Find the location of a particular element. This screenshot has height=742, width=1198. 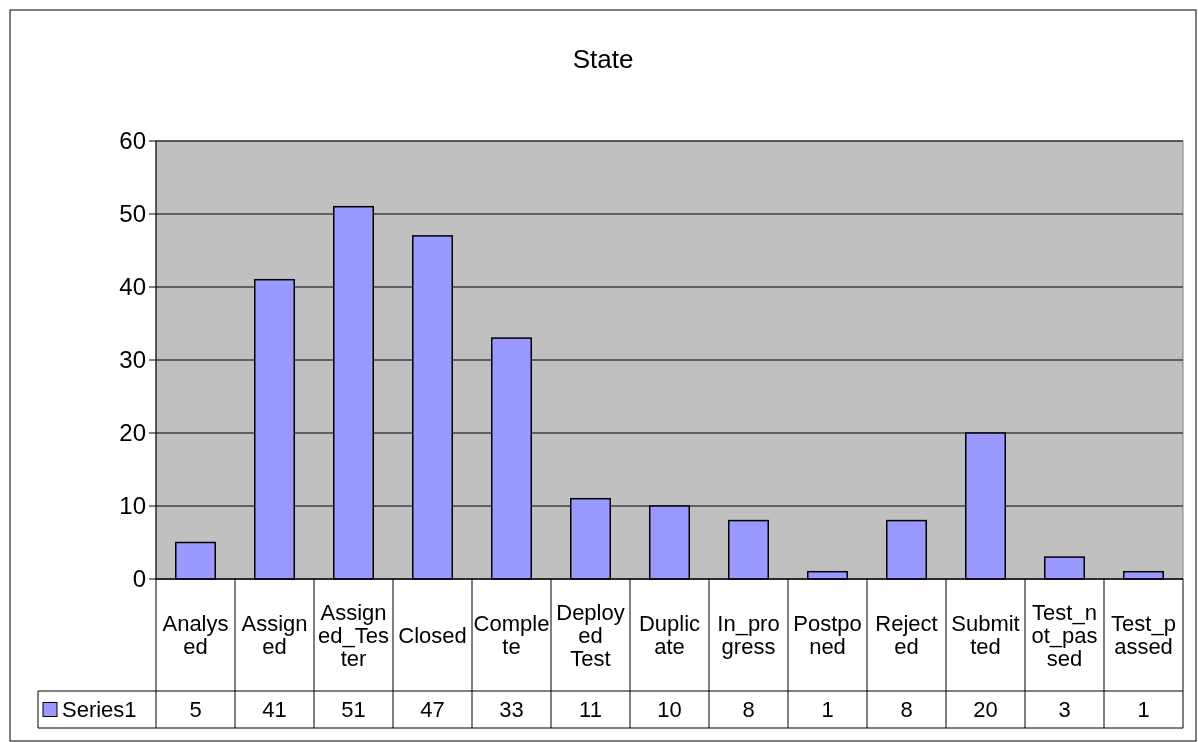

data-label: 20 is located at coordinates (985, 710).